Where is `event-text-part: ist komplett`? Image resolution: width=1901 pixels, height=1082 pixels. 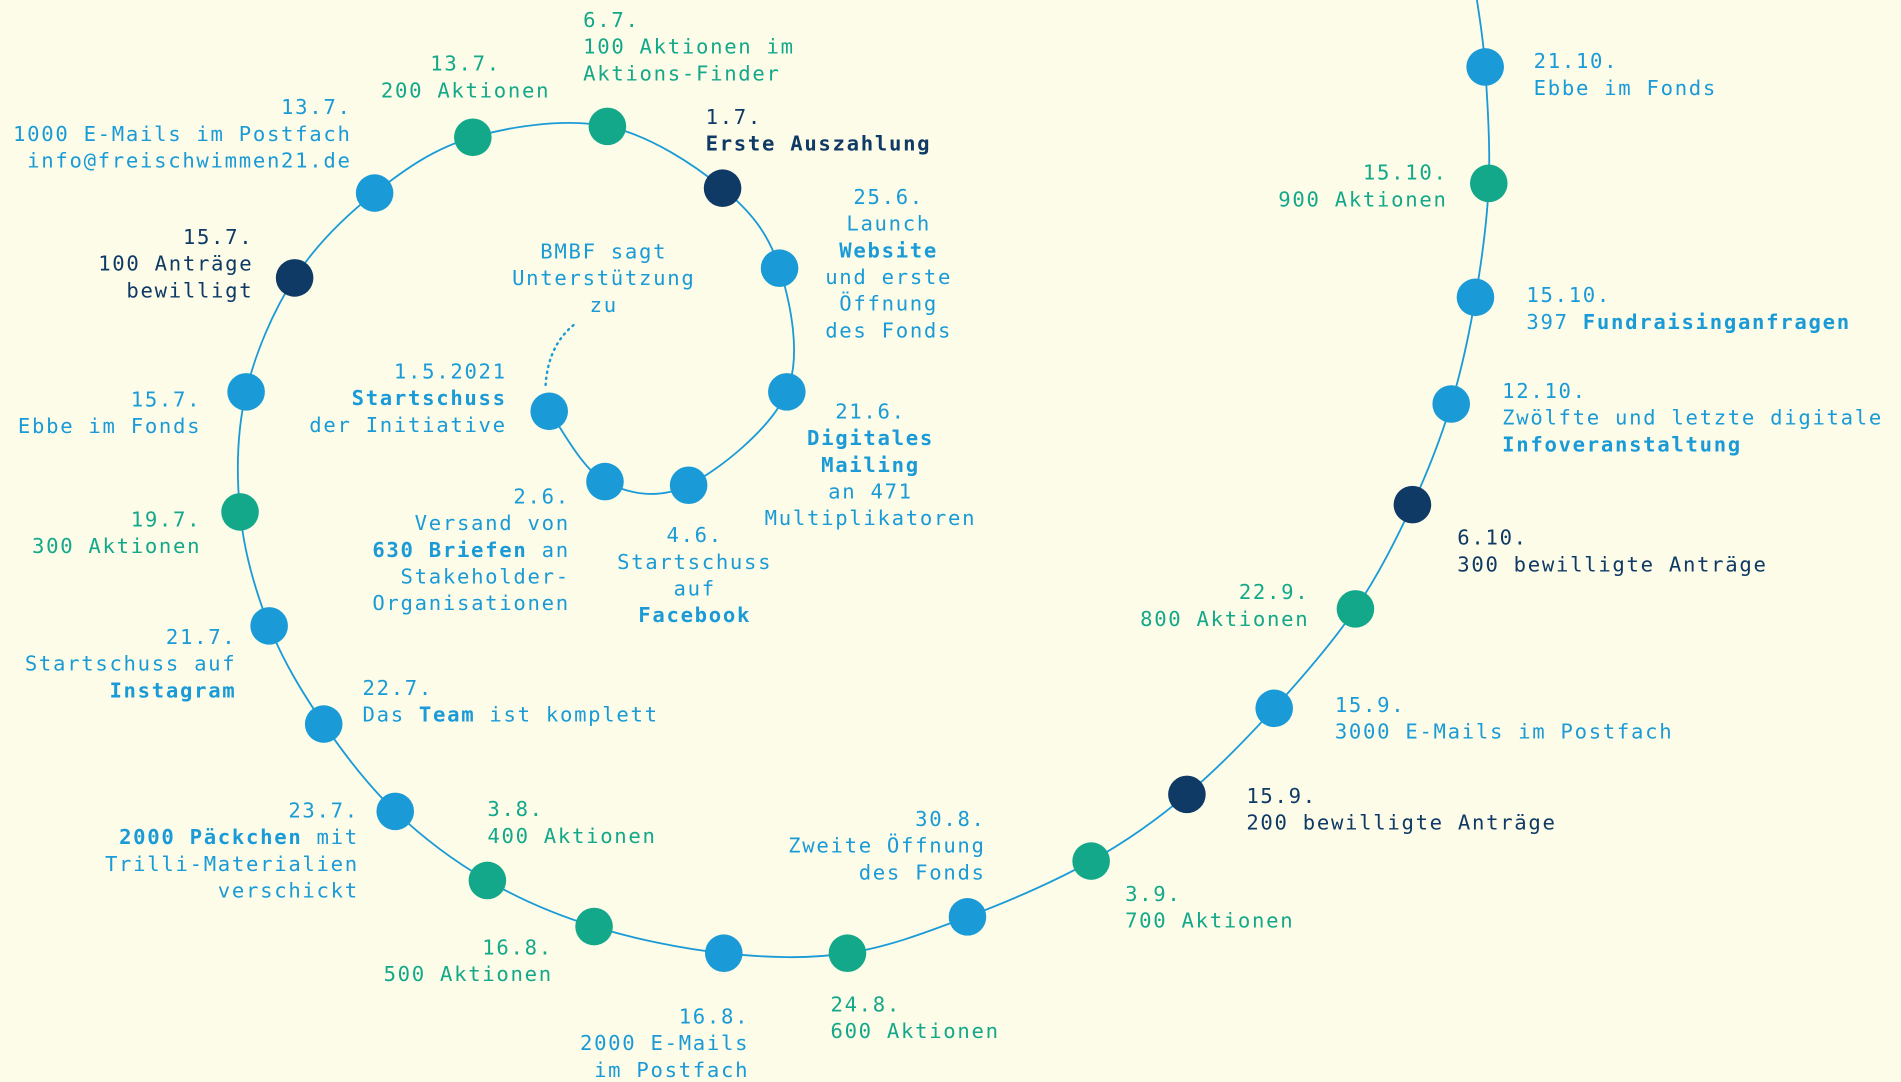 event-text-part: ist komplett is located at coordinates (566, 715).